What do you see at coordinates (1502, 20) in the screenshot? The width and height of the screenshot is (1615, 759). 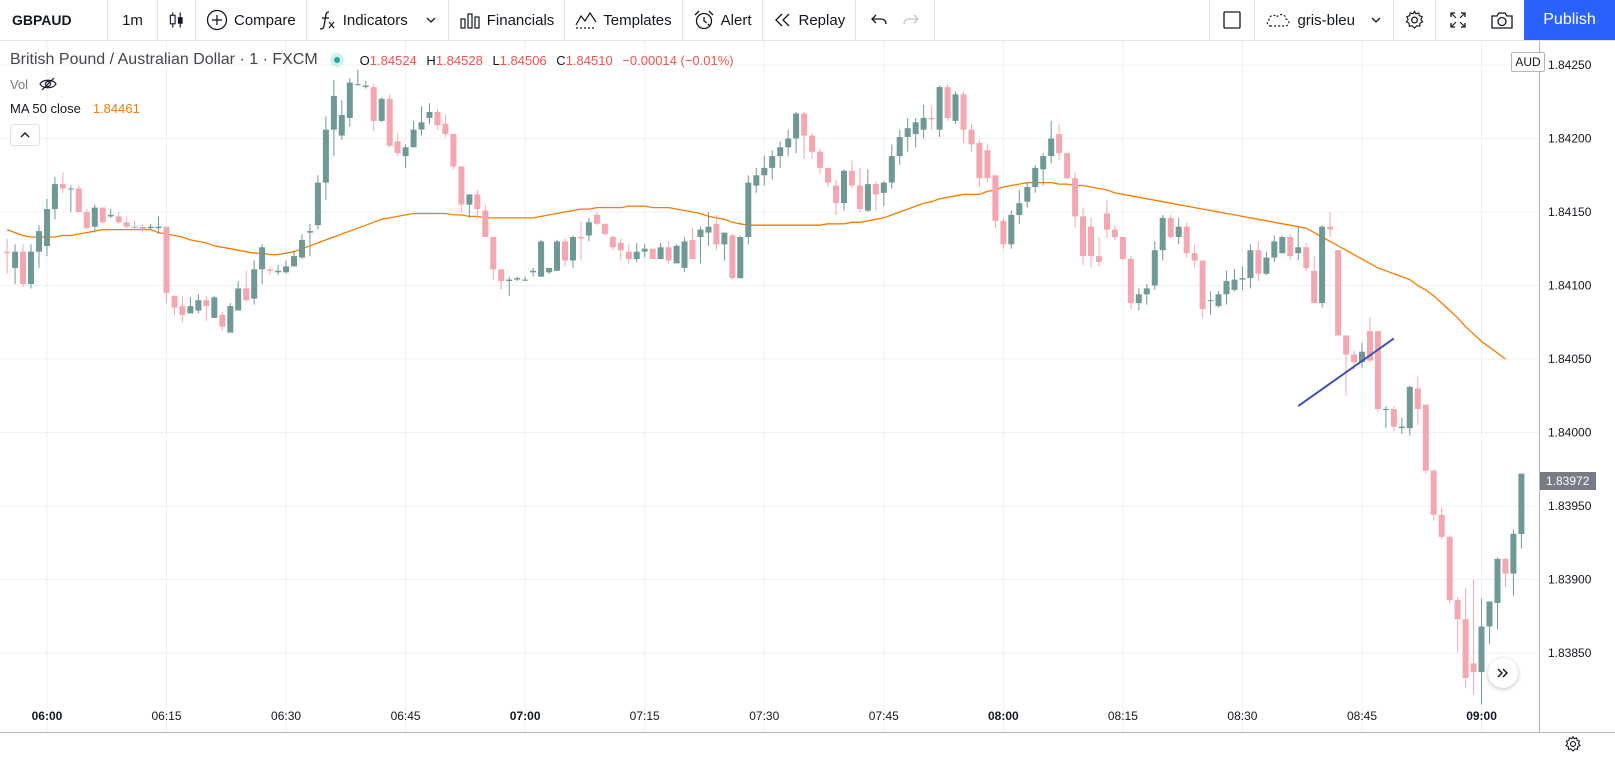 I see `snapshot-button` at bounding box center [1502, 20].